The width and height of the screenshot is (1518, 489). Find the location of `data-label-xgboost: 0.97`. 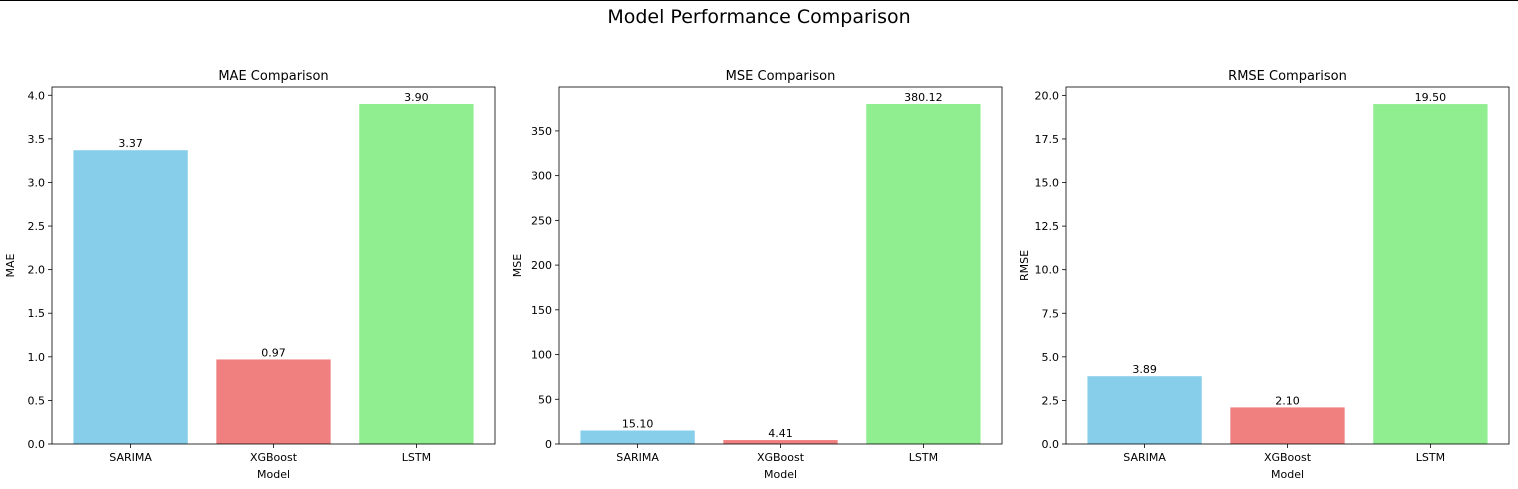

data-label-xgboost: 0.97 is located at coordinates (273, 352).